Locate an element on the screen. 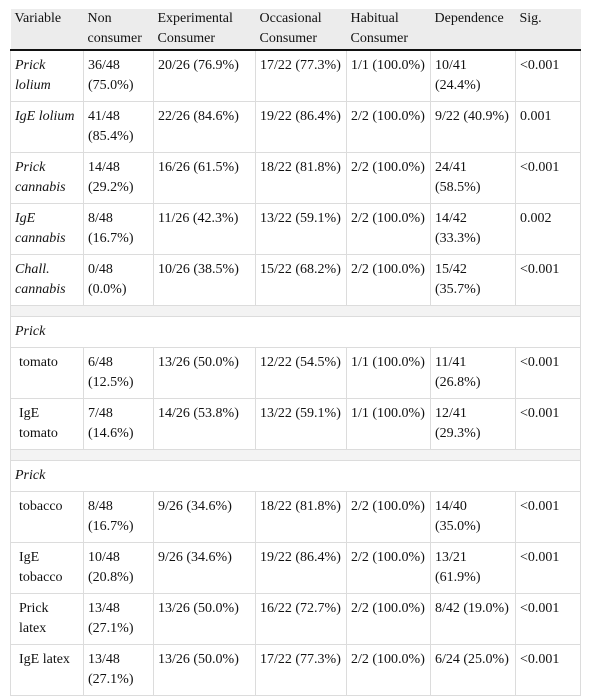 This screenshot has height=700, width=590. header-cell: Habitual Consumer is located at coordinates (388, 30).